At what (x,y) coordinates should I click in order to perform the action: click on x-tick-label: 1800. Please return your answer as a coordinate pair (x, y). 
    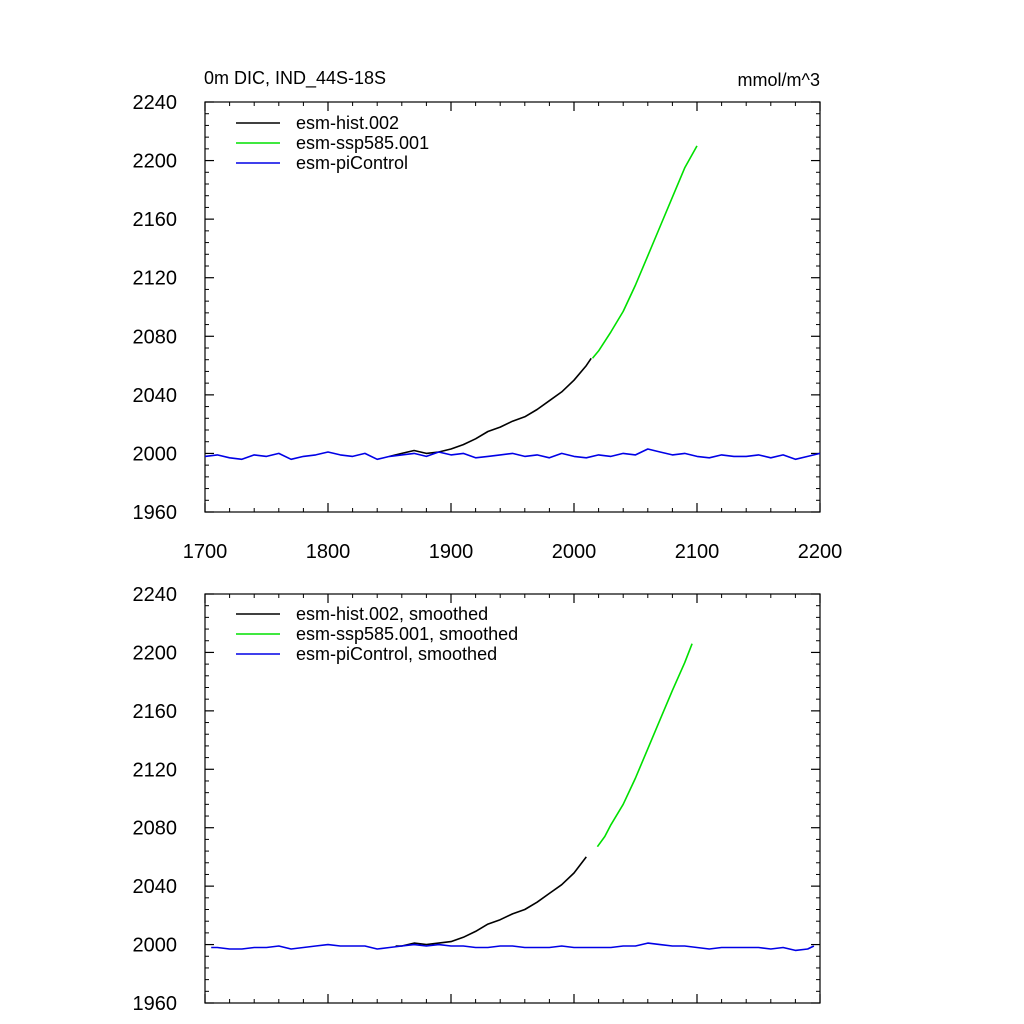
    Looking at the image, I should click on (328, 552).